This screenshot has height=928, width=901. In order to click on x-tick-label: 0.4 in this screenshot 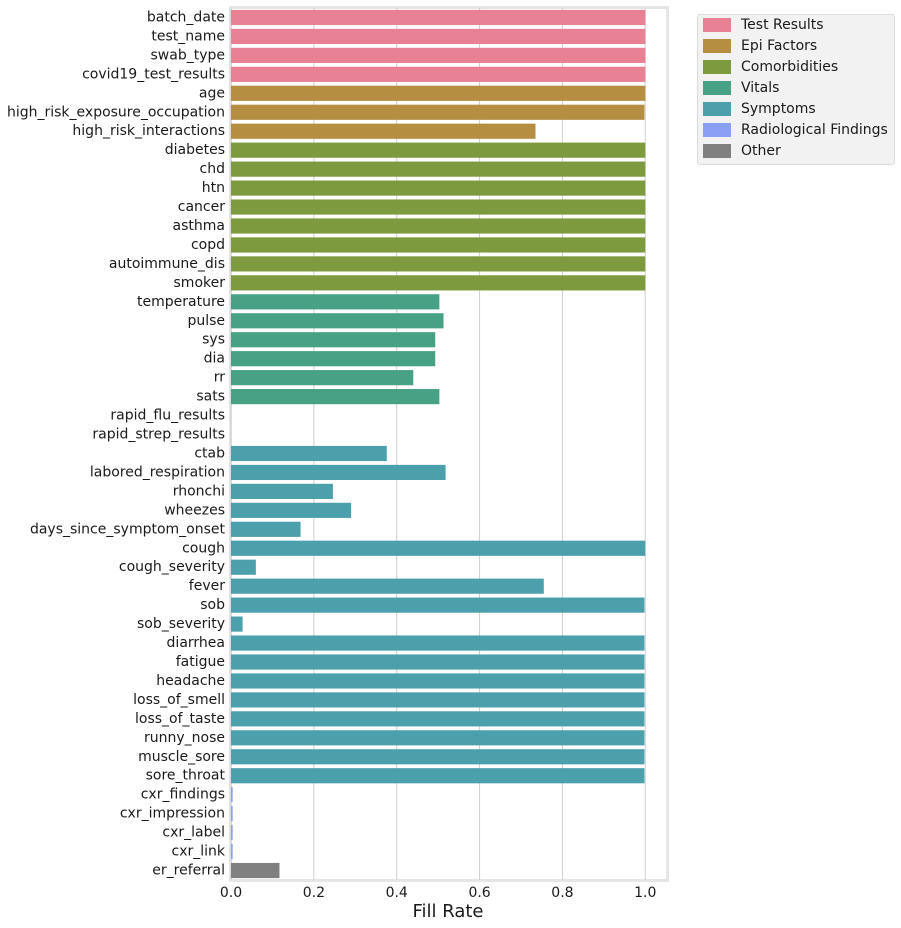, I will do `click(397, 893)`.